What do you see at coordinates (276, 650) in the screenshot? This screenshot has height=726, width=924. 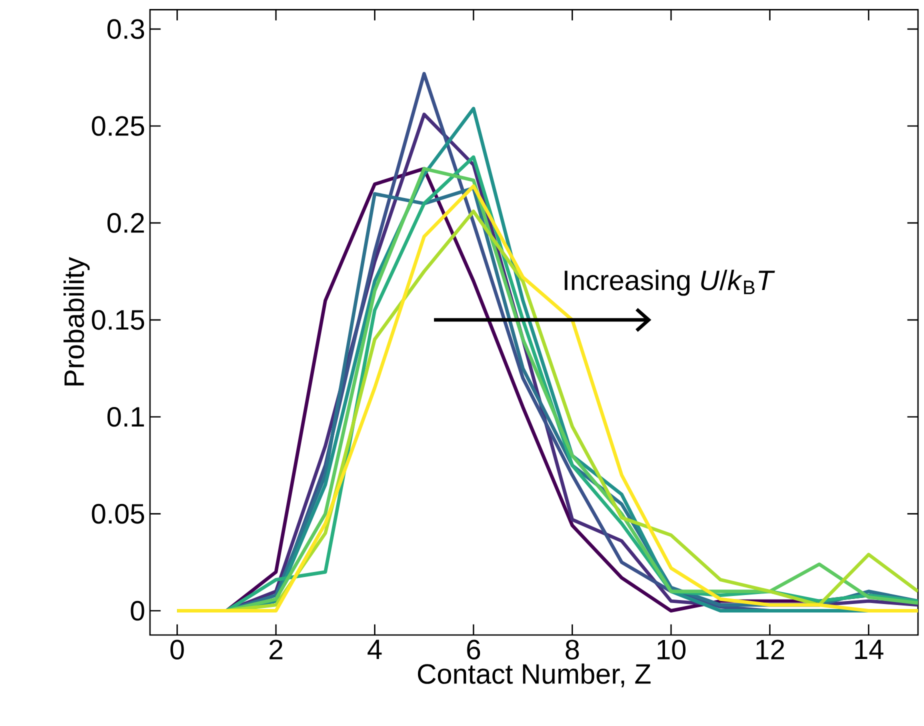 I see `x-tick-label: 2` at bounding box center [276, 650].